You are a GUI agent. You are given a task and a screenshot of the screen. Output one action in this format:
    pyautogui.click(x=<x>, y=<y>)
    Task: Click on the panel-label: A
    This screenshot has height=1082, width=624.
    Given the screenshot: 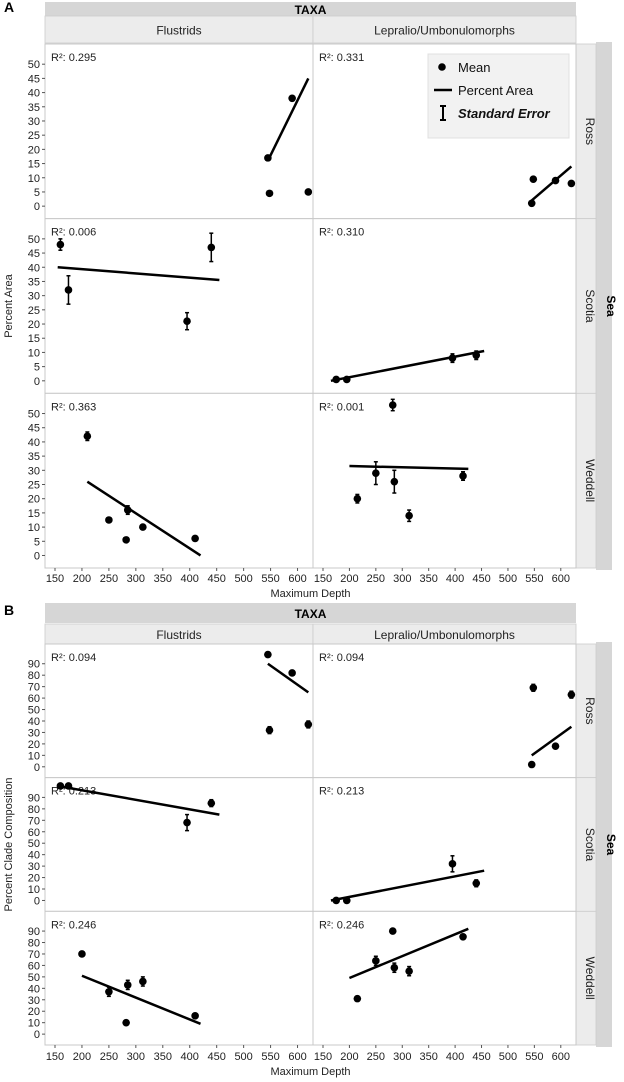 What is the action you would take?
    pyautogui.click(x=9, y=7)
    